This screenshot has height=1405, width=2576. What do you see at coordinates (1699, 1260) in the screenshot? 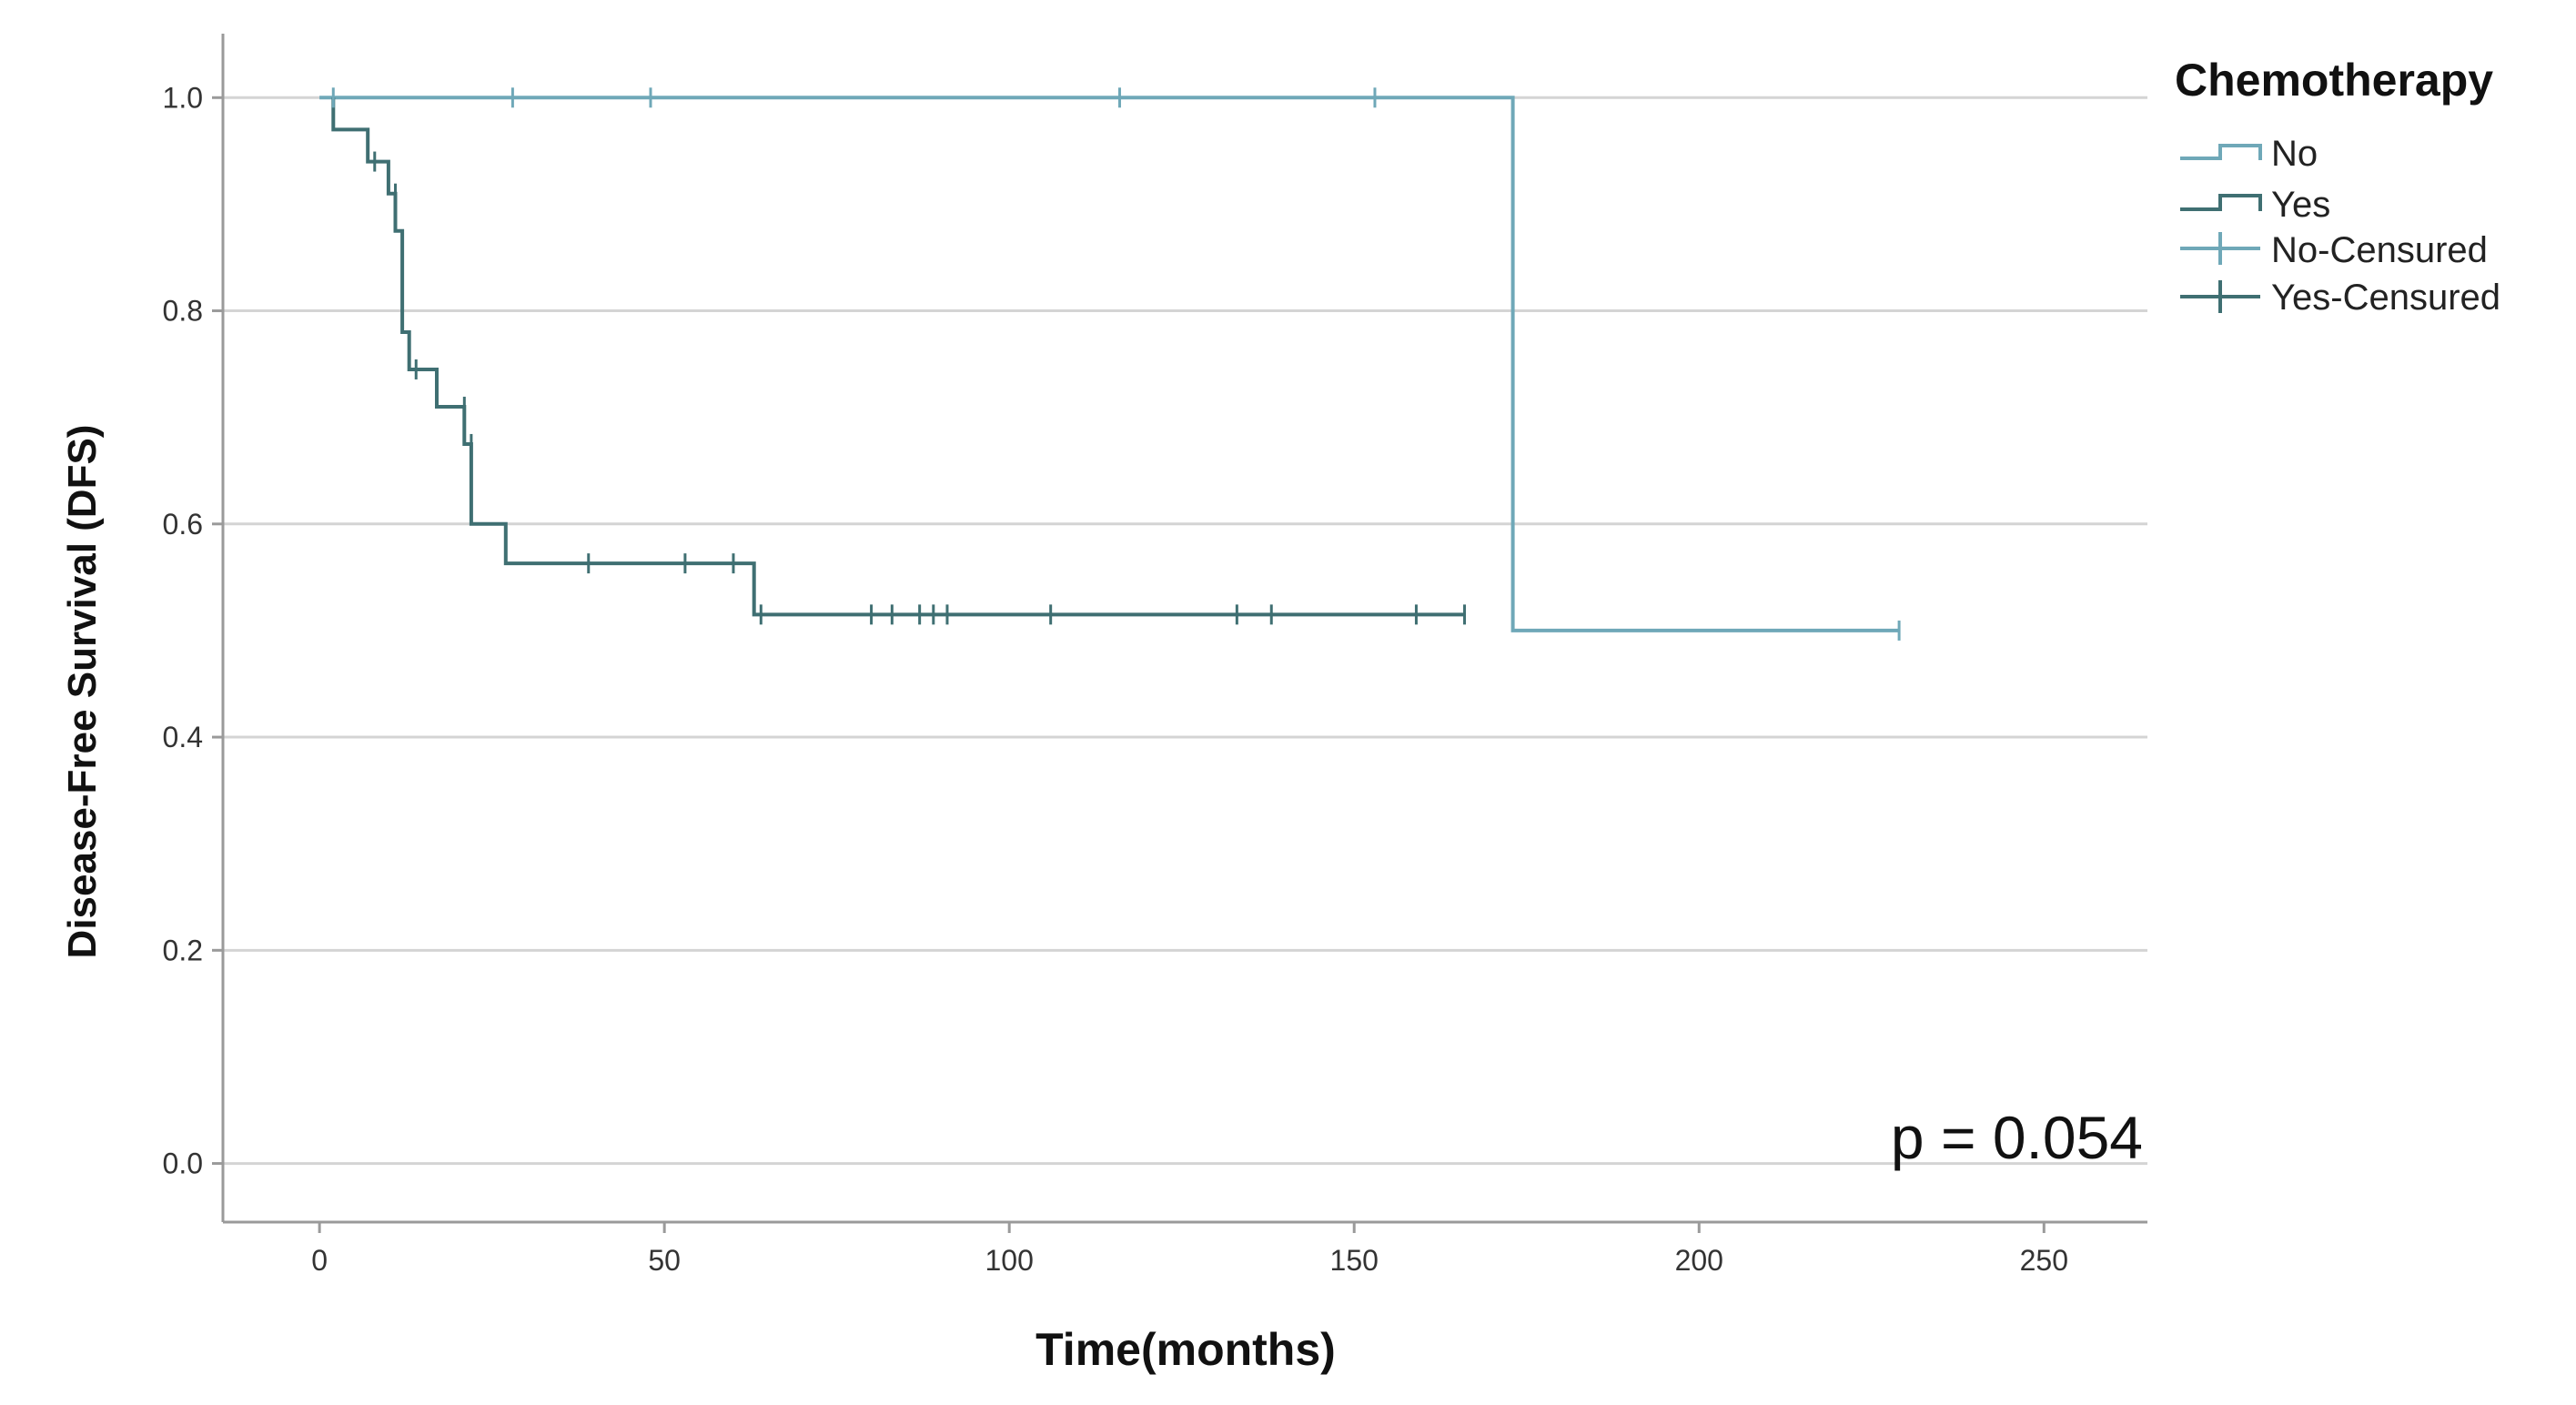
I see `x-tick-label: 200` at bounding box center [1699, 1260].